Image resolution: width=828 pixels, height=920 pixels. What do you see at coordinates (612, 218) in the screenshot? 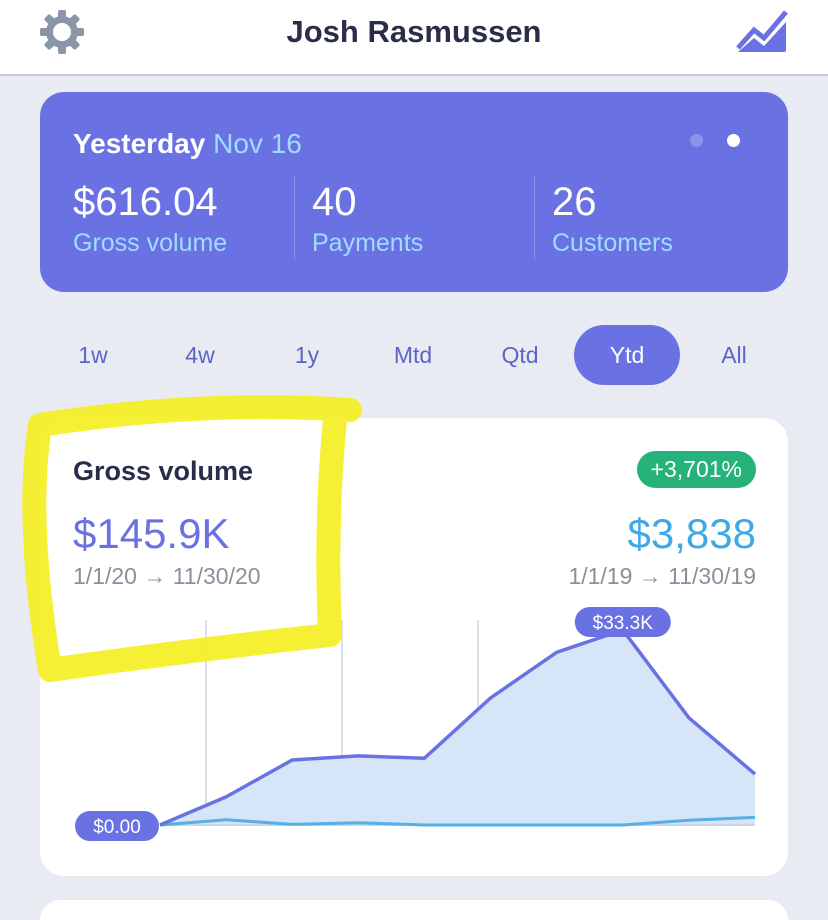
I see `stat-customers: 26 Customers` at bounding box center [612, 218].